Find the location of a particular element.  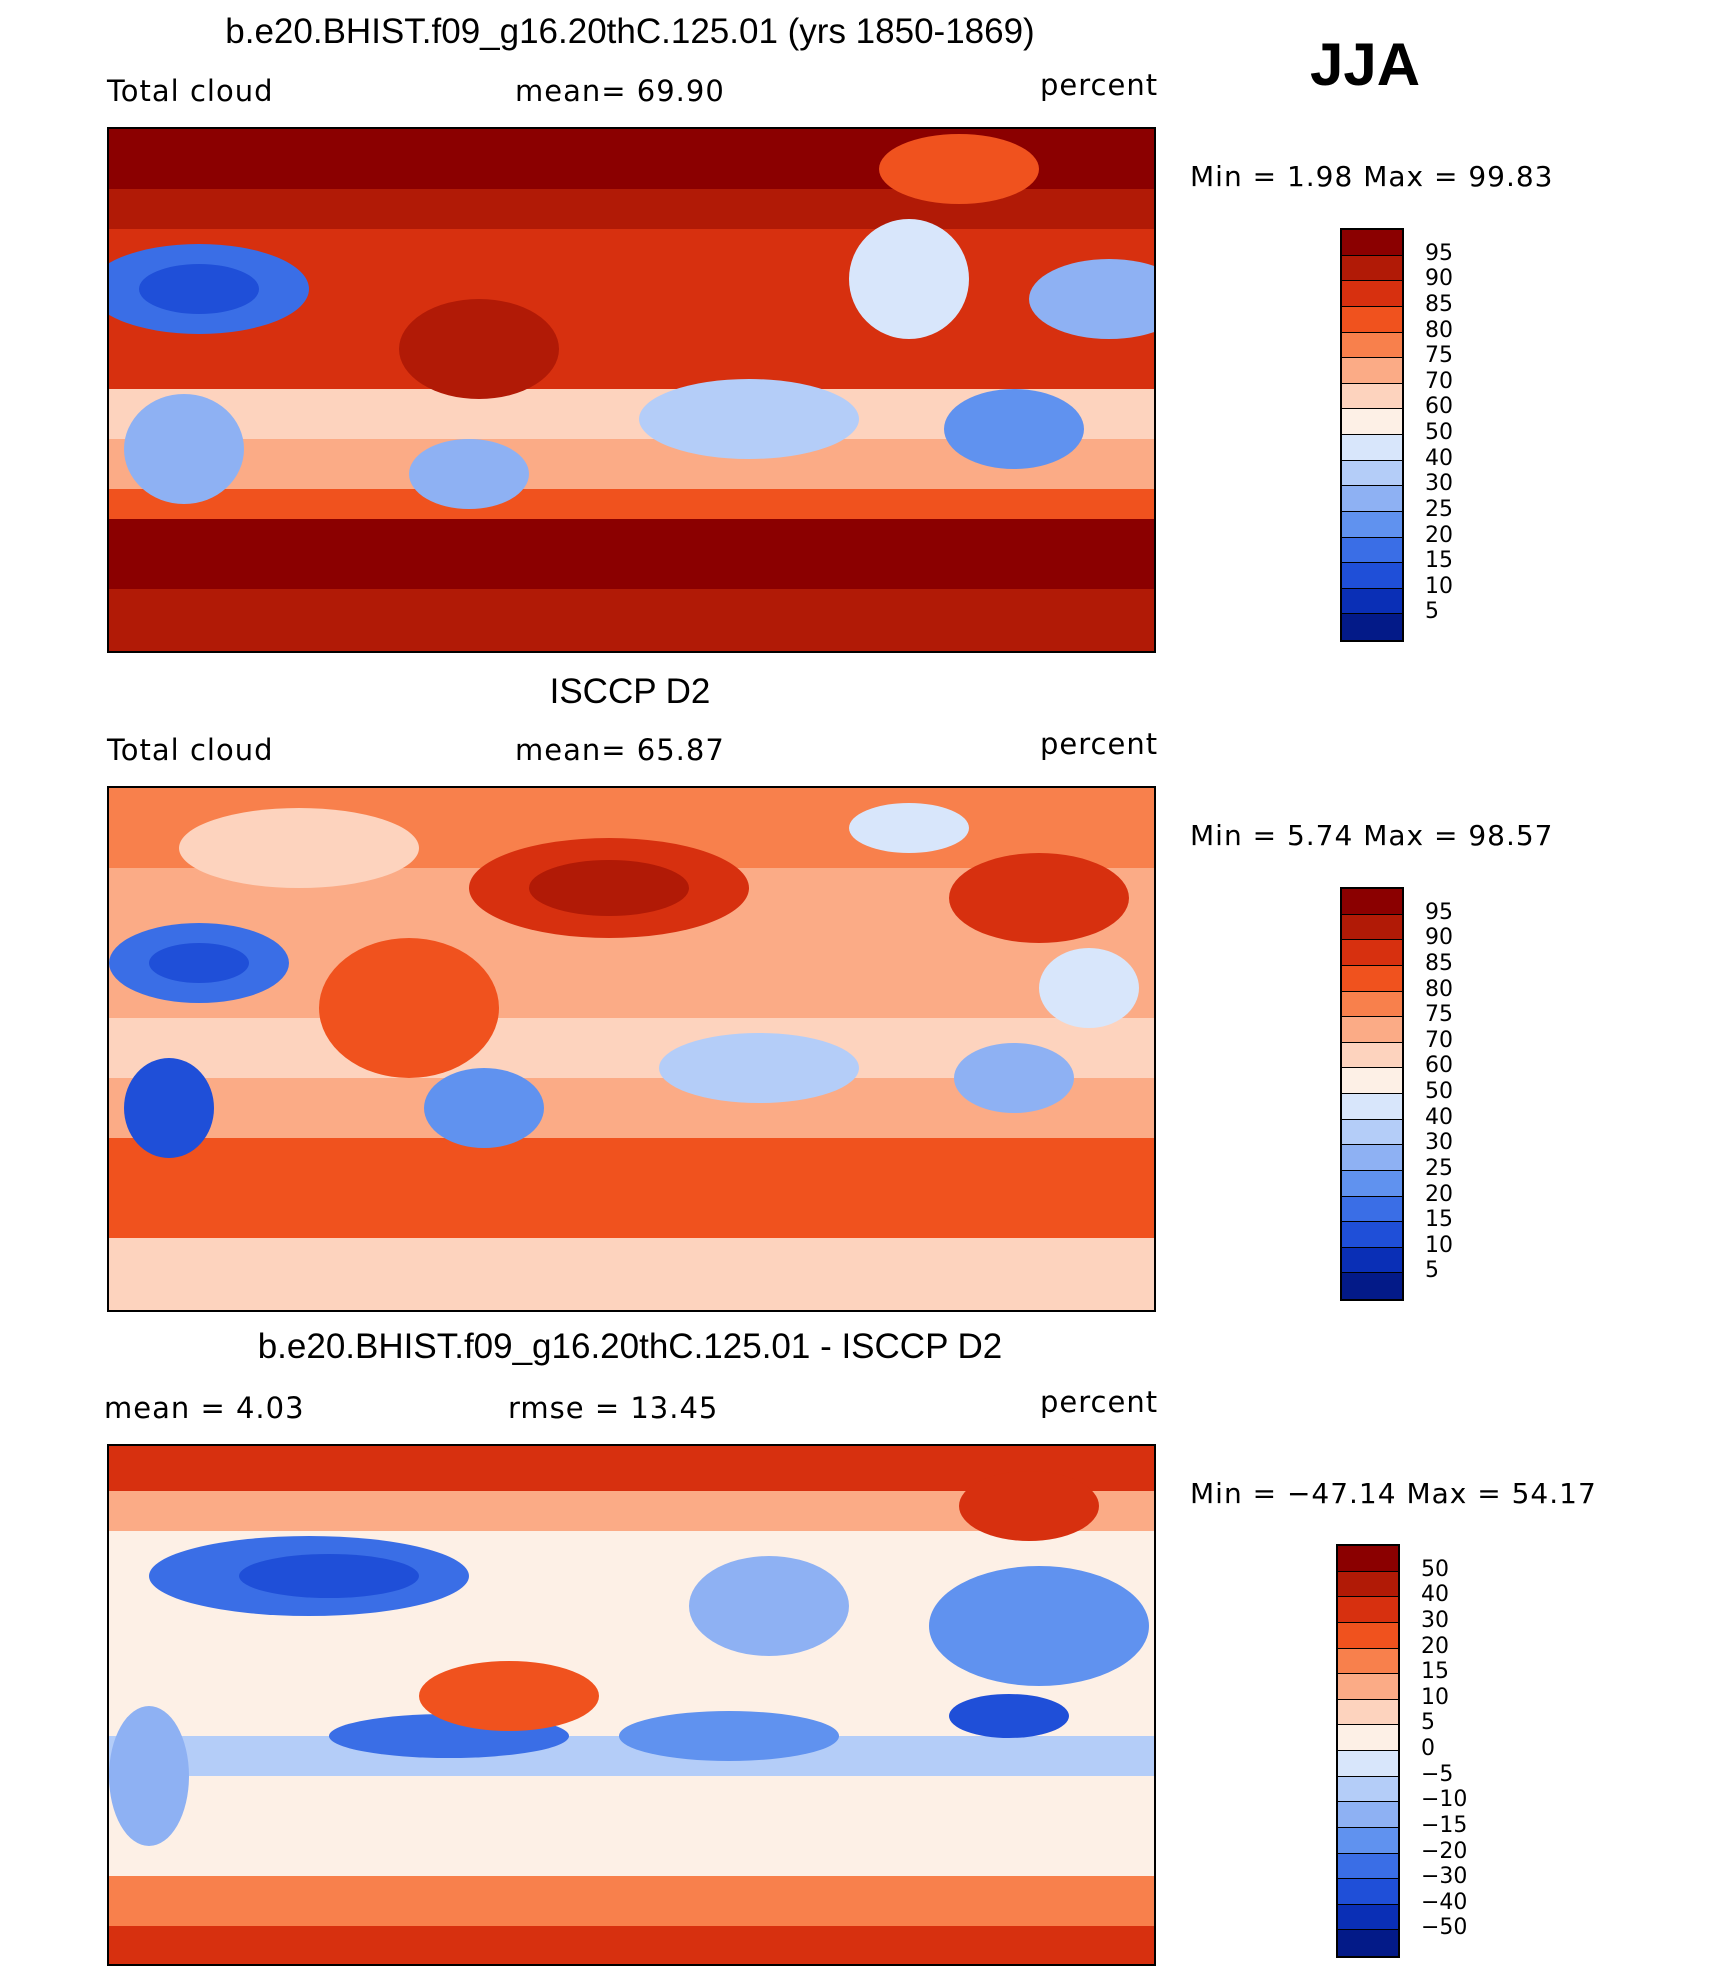

colorbar-tick-label: 85 is located at coordinates (1439, 304).